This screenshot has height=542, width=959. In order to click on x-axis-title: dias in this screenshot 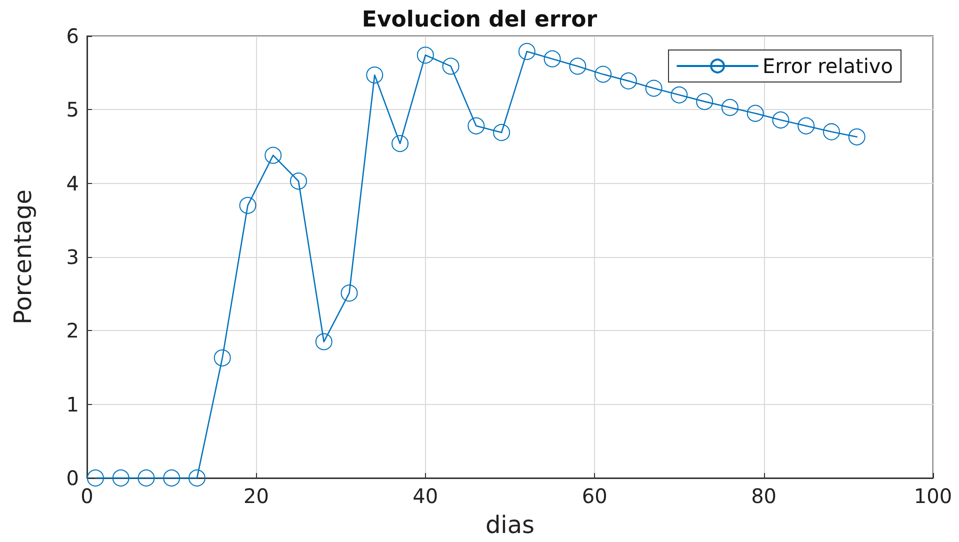, I will do `click(510, 525)`.